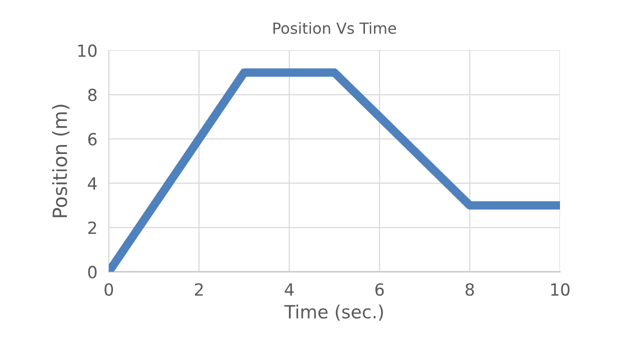 The width and height of the screenshot is (640, 360). I want to click on x-tick-label: 4, so click(289, 289).